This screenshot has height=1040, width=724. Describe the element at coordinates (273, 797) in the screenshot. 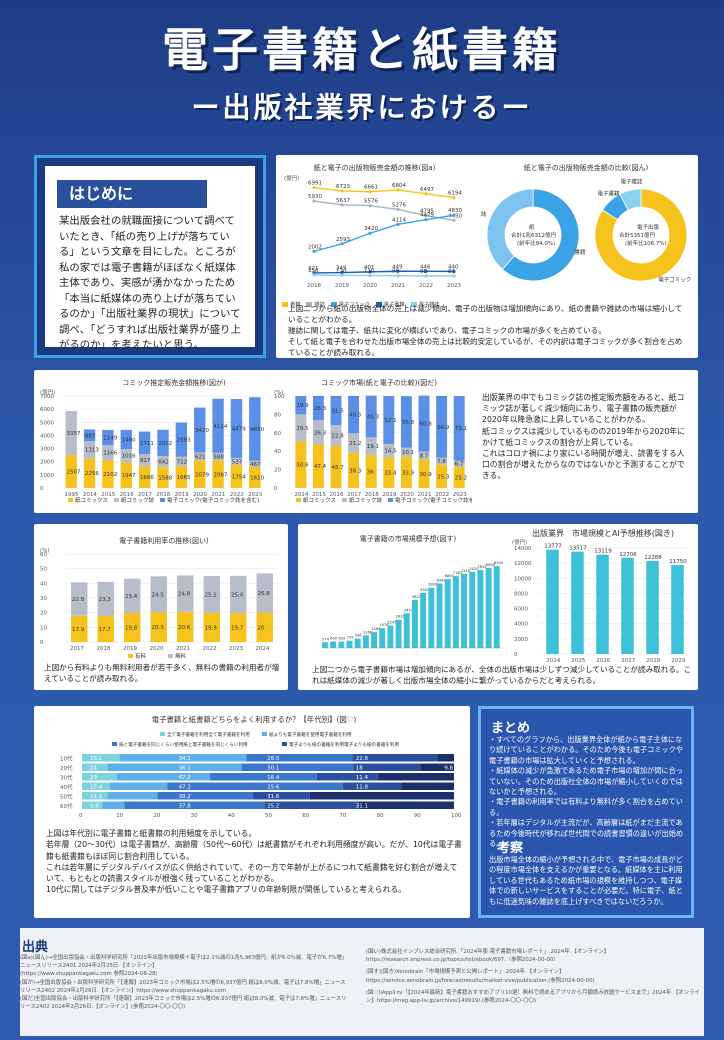

I see `bar-value-label: 31.6` at that location.